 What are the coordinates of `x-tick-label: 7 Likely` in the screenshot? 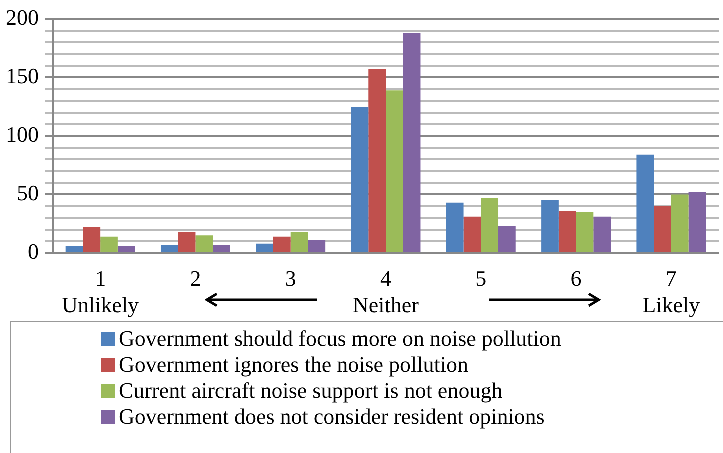 It's located at (671, 292).